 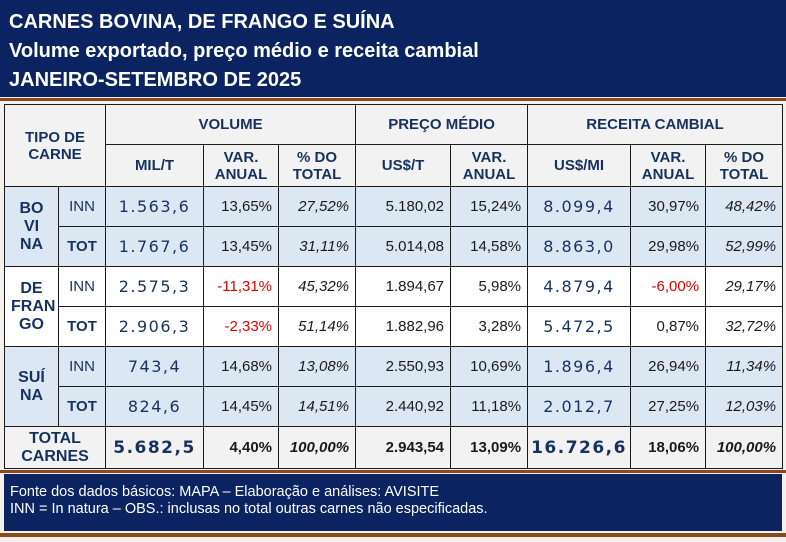 What do you see at coordinates (668, 326) in the screenshot?
I see `revenue-var: 0,87%` at bounding box center [668, 326].